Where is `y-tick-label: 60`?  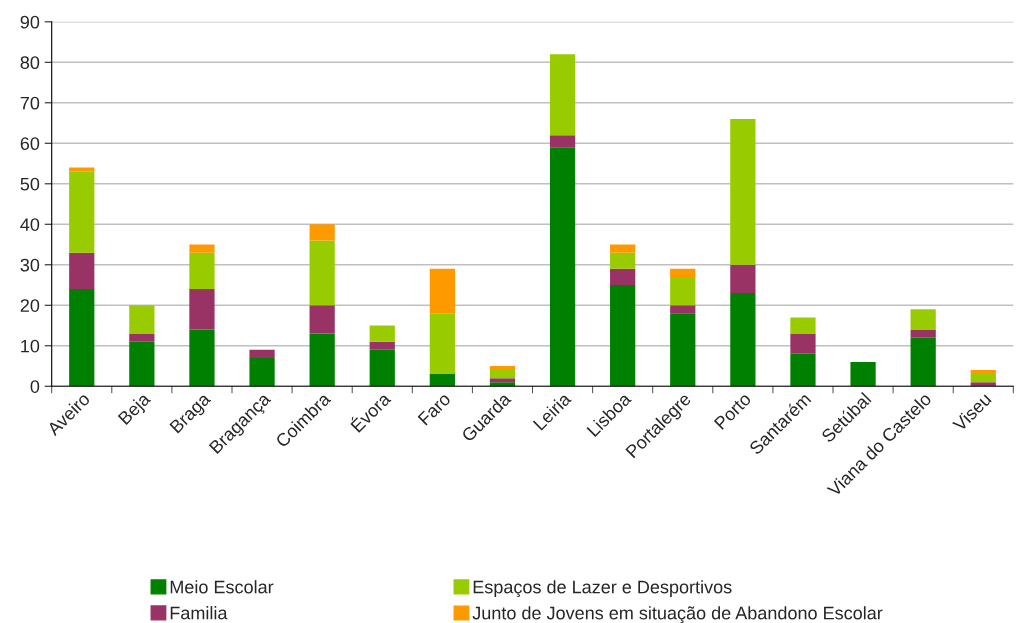 y-tick-label: 60 is located at coordinates (30, 144).